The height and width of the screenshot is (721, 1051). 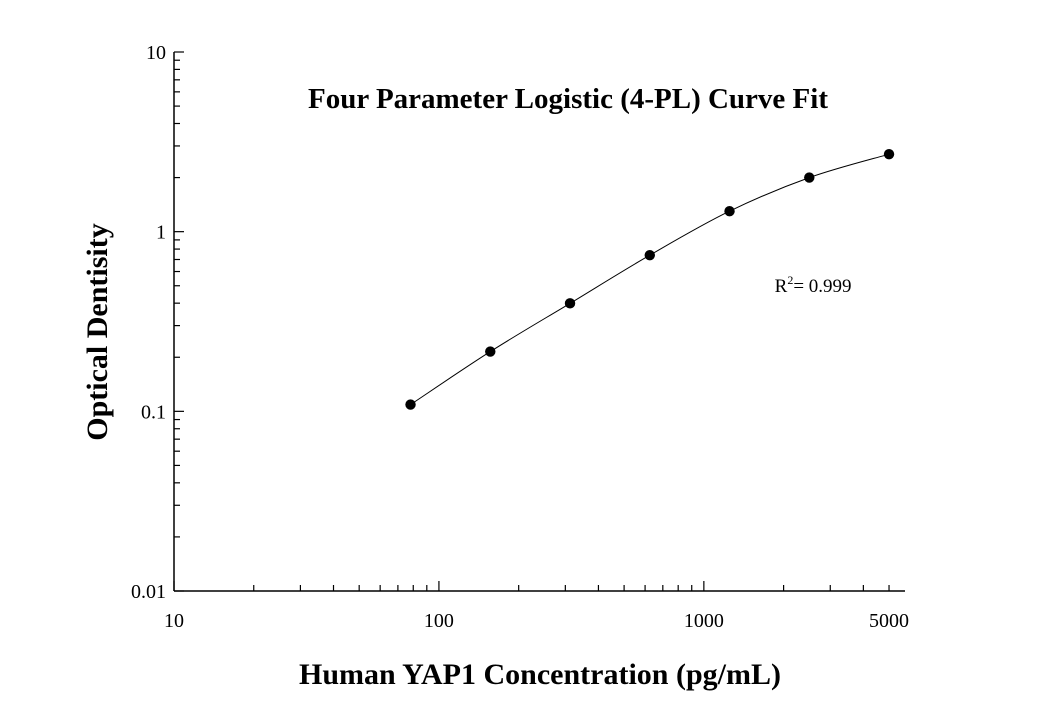 I want to click on y-tick-label: 0.01, so click(x=148, y=592).